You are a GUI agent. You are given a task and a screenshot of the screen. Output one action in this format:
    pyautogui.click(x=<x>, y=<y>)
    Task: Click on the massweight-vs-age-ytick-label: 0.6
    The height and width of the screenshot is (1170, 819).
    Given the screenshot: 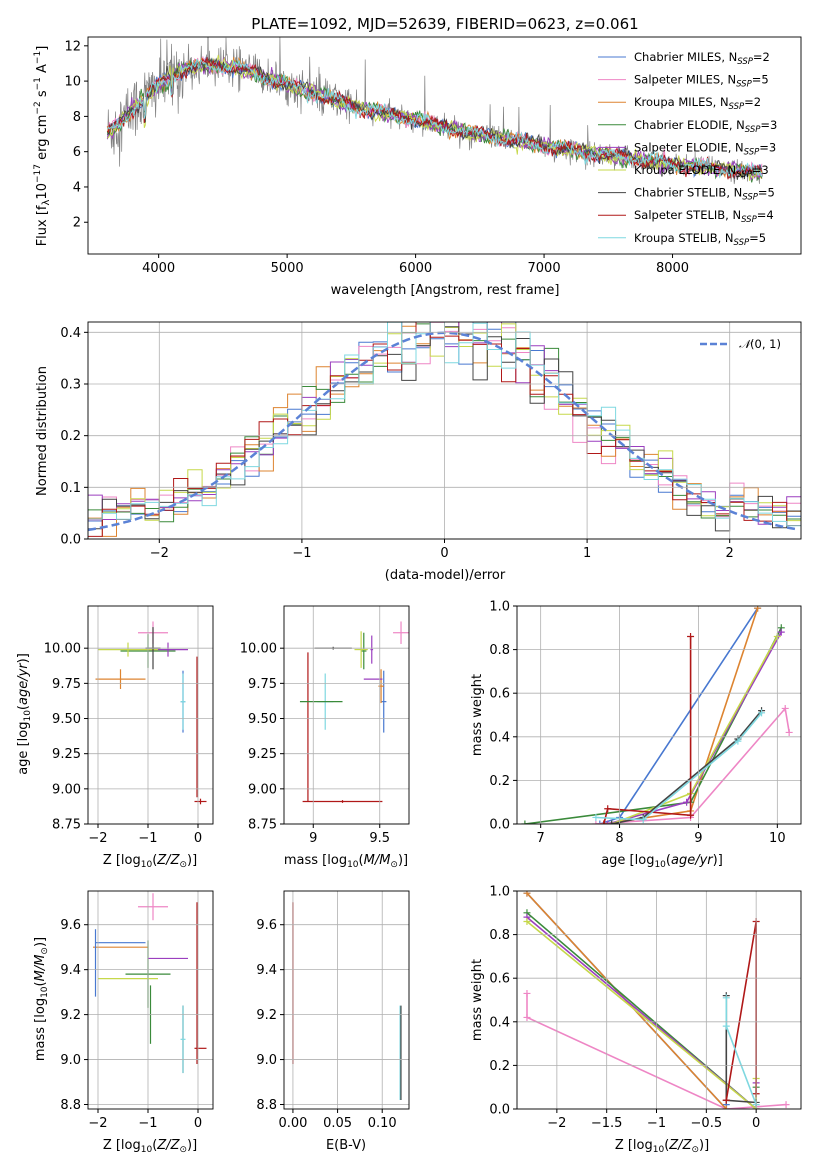 What is the action you would take?
    pyautogui.click(x=499, y=694)
    